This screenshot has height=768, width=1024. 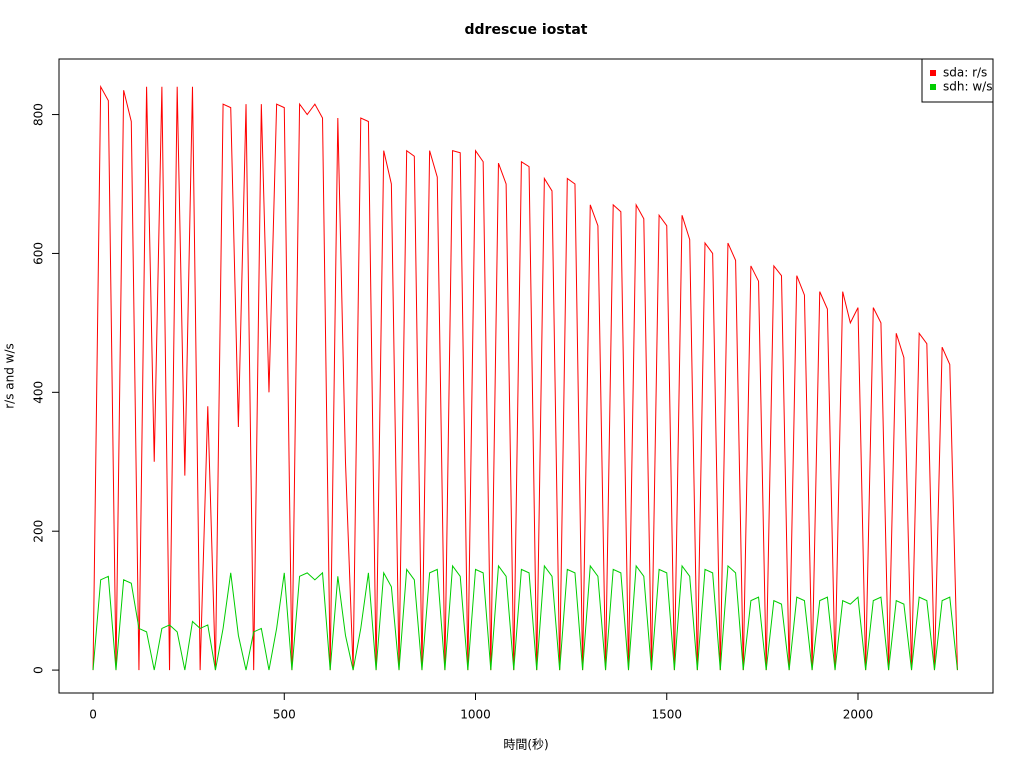 What do you see at coordinates (39, 670) in the screenshot?
I see `y-tick-label: 0` at bounding box center [39, 670].